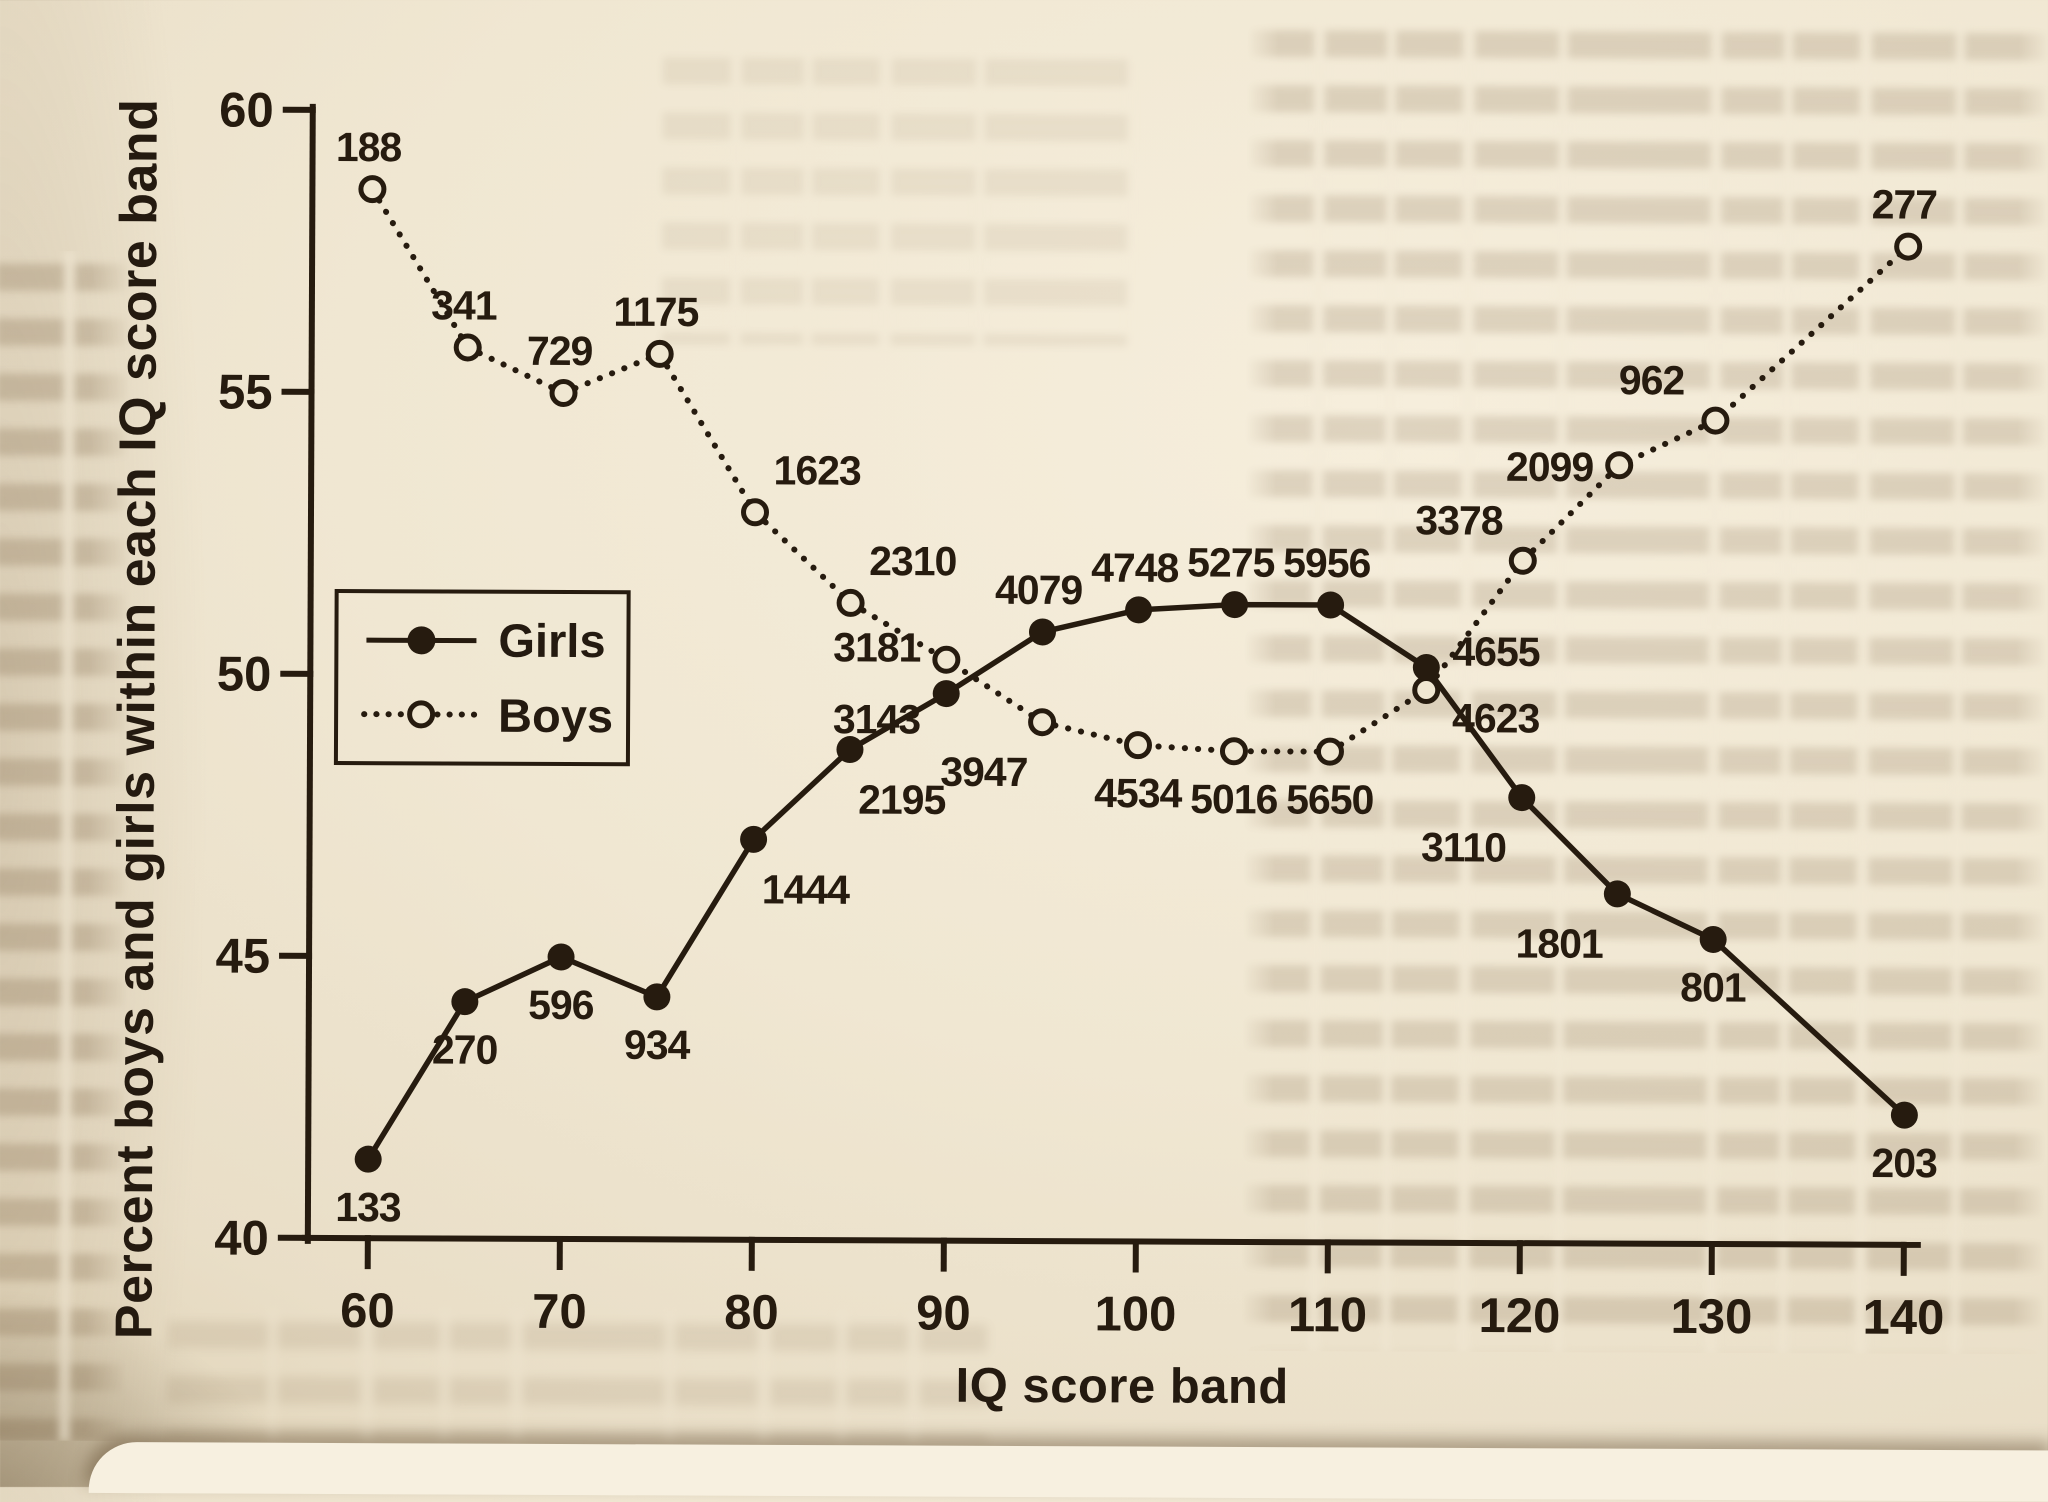  I want to click on girls-count-label-130: 801, so click(1713, 987).